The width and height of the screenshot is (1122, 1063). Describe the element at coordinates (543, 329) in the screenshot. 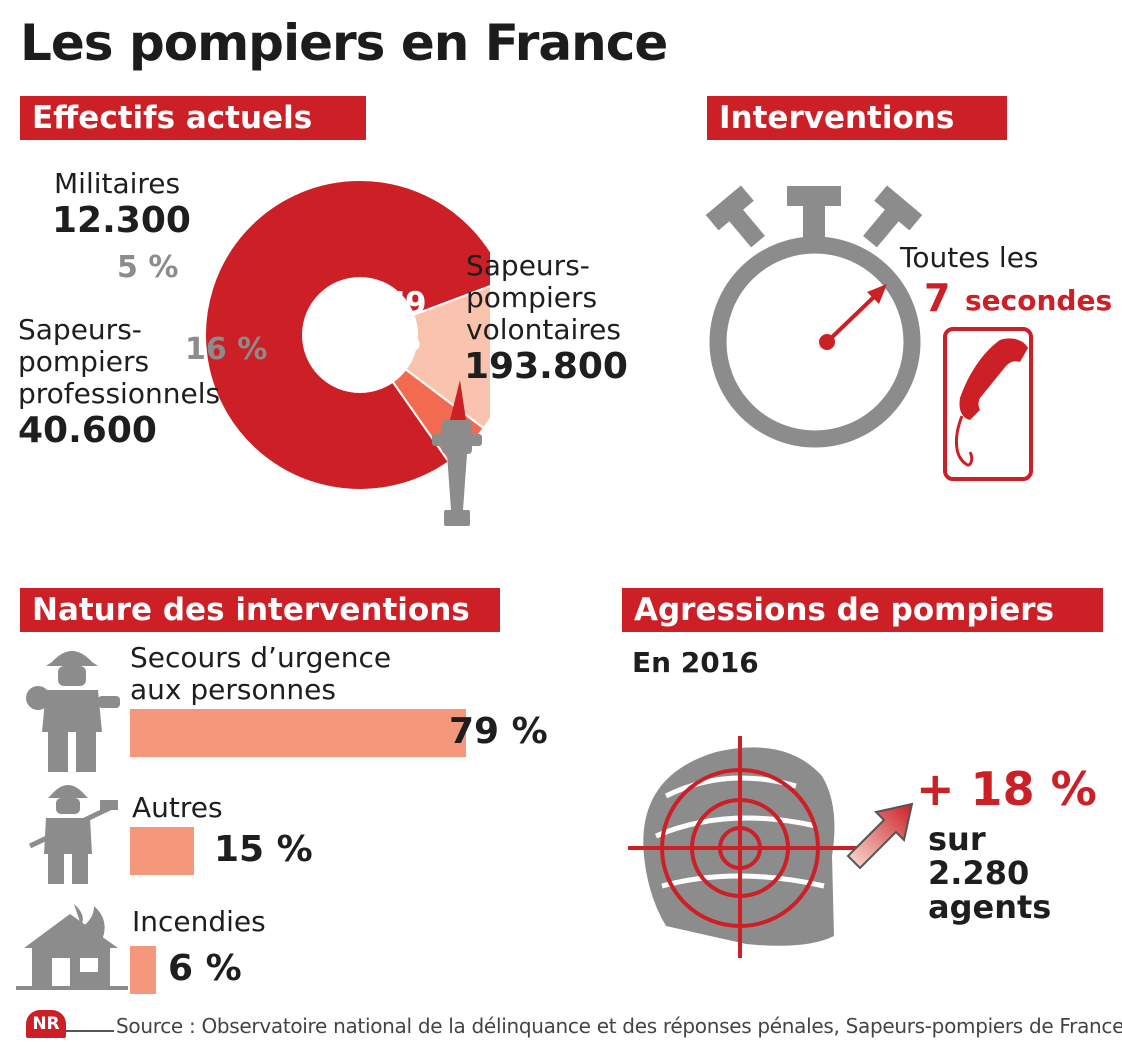

I see `label-vol-3: volontaires` at that location.